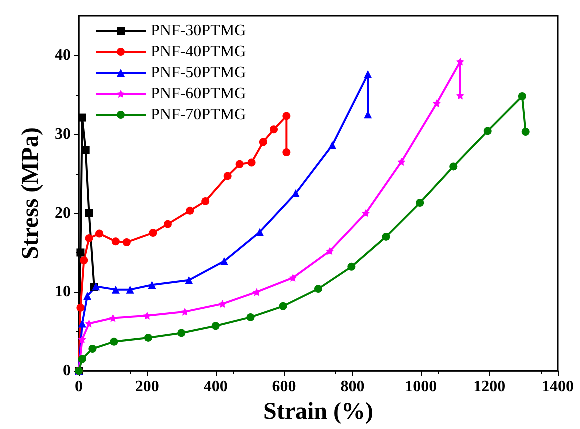 This screenshot has width=580, height=429. I want to click on x-tick-label: 600, so click(284, 387).